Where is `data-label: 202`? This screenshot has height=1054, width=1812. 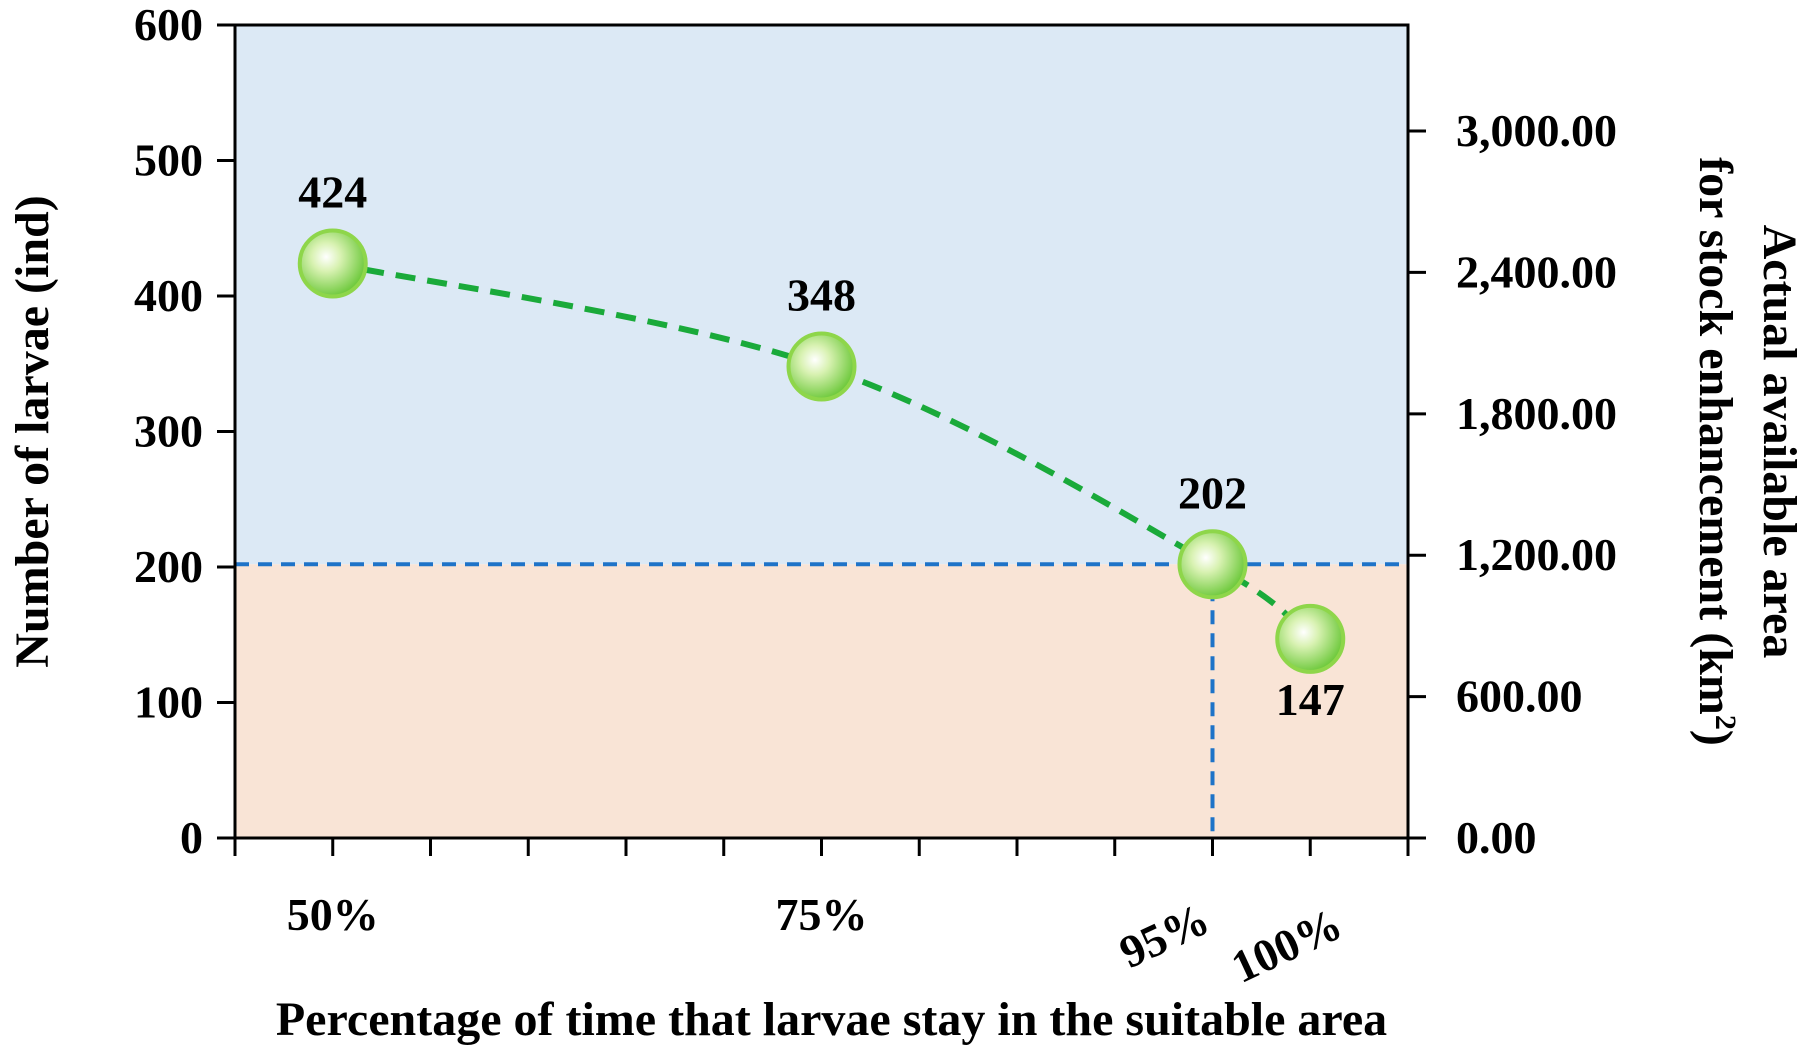
data-label: 202 is located at coordinates (1212, 492).